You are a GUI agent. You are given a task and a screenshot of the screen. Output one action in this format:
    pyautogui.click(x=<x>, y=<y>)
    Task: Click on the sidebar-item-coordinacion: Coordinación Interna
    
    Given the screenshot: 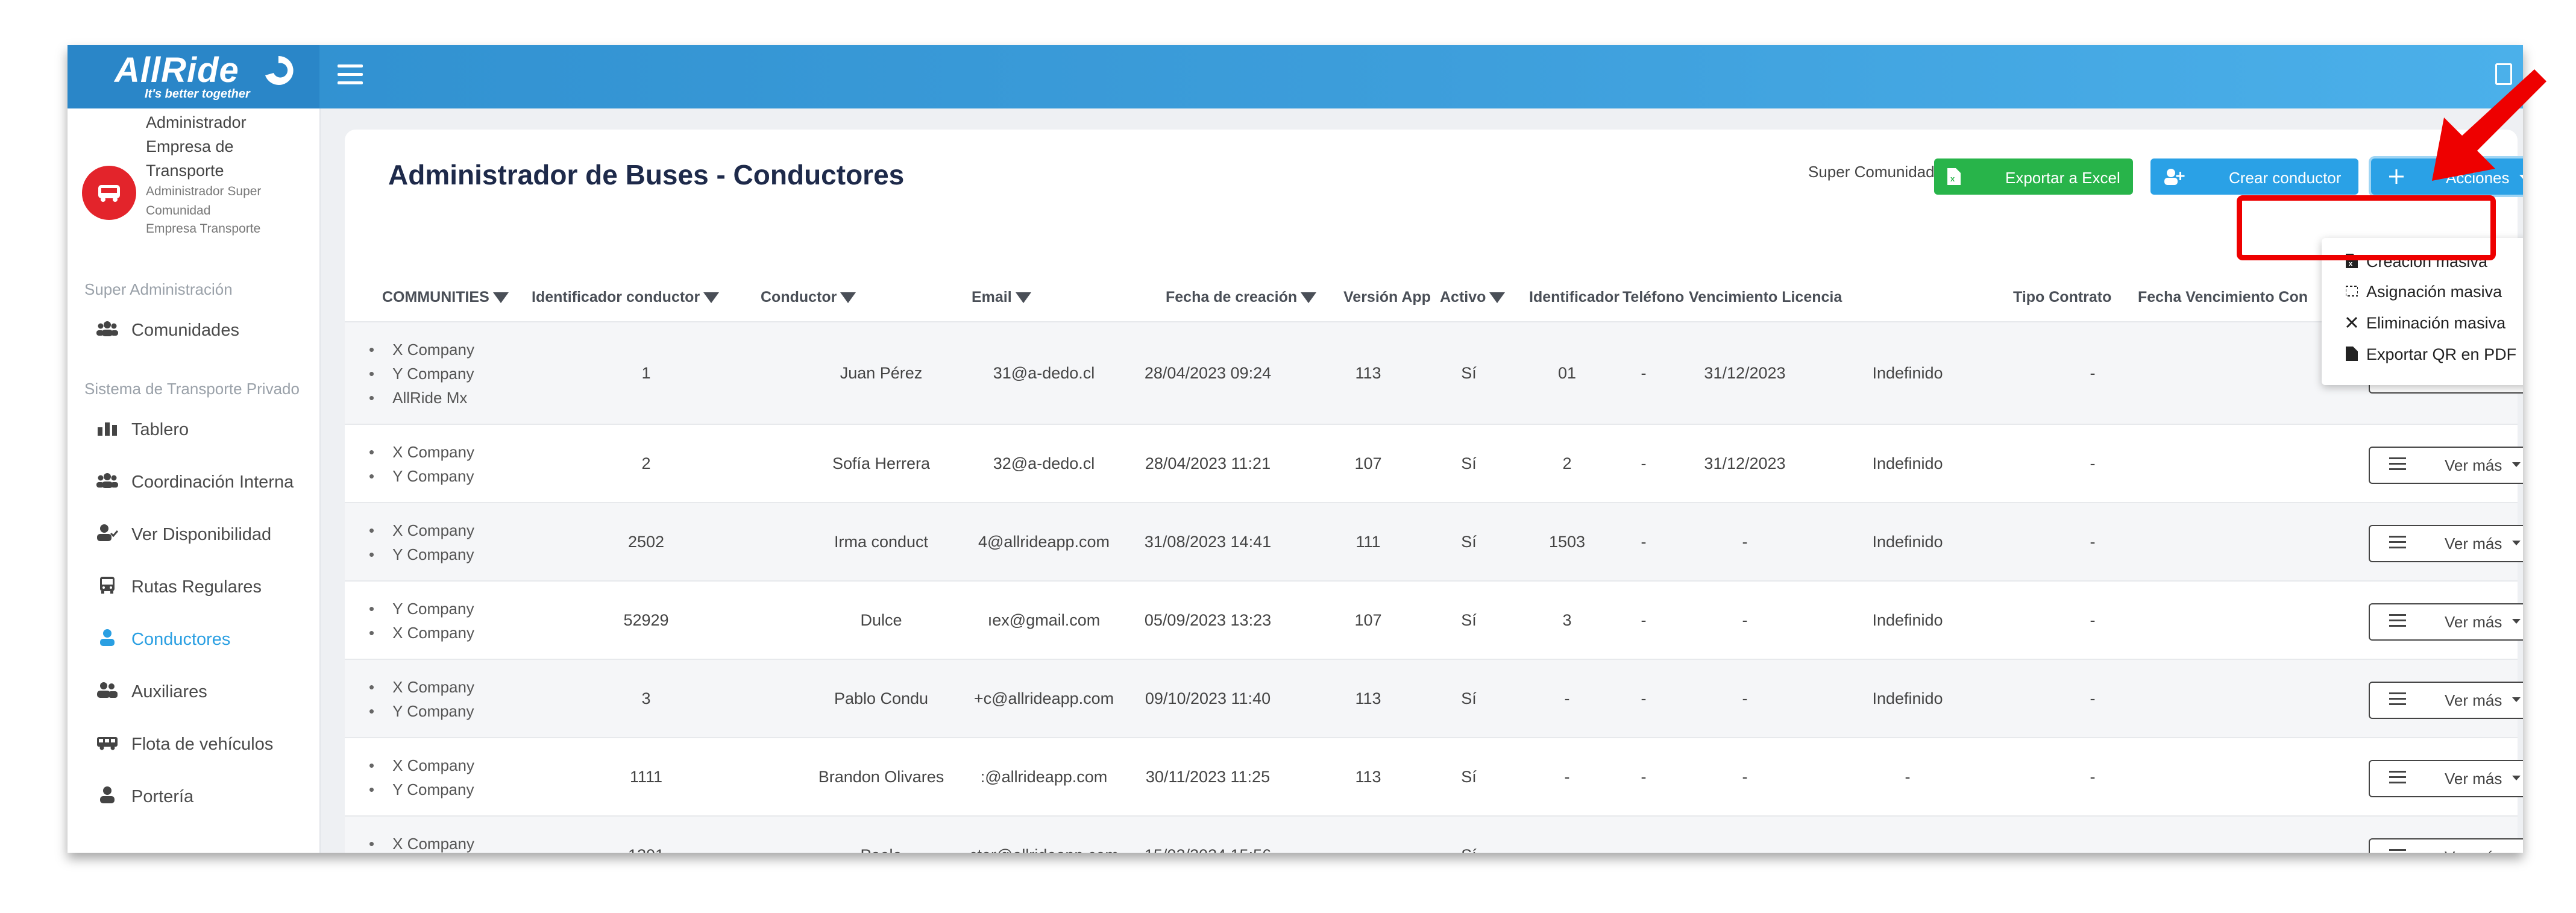 What is the action you would take?
    pyautogui.click(x=198, y=482)
    